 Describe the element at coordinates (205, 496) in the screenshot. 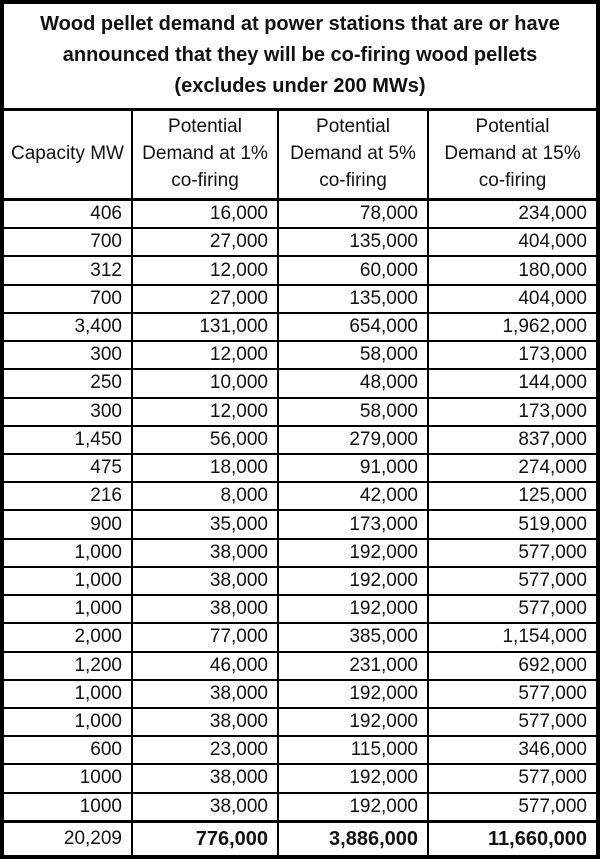

I see `table-cell: 8,000` at that location.